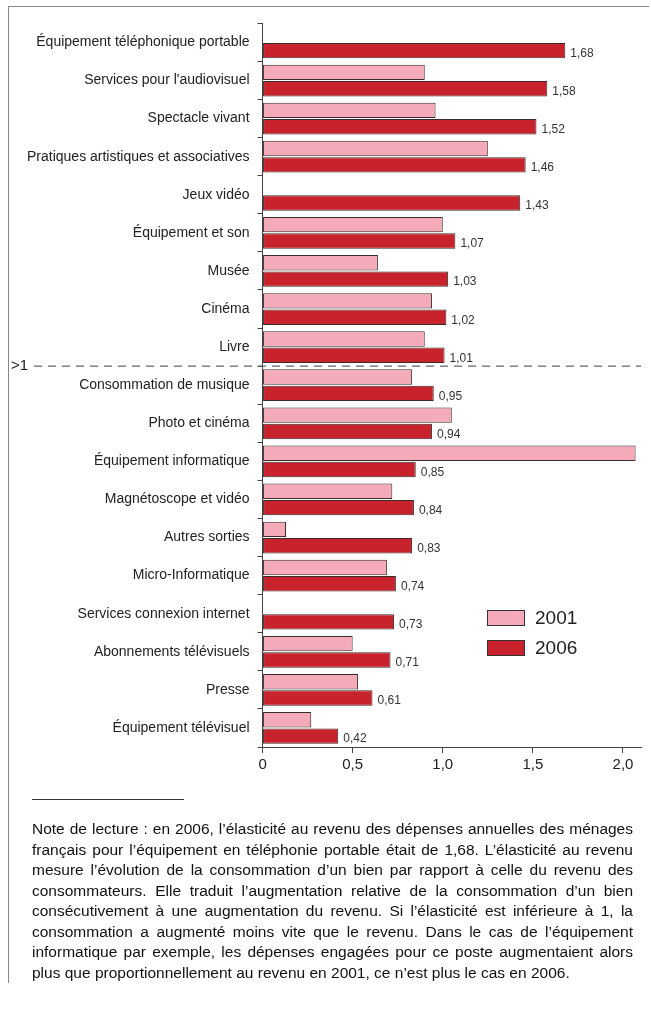 This screenshot has width=651, height=1030. I want to click on y-tick-label: Musée, so click(228, 269).